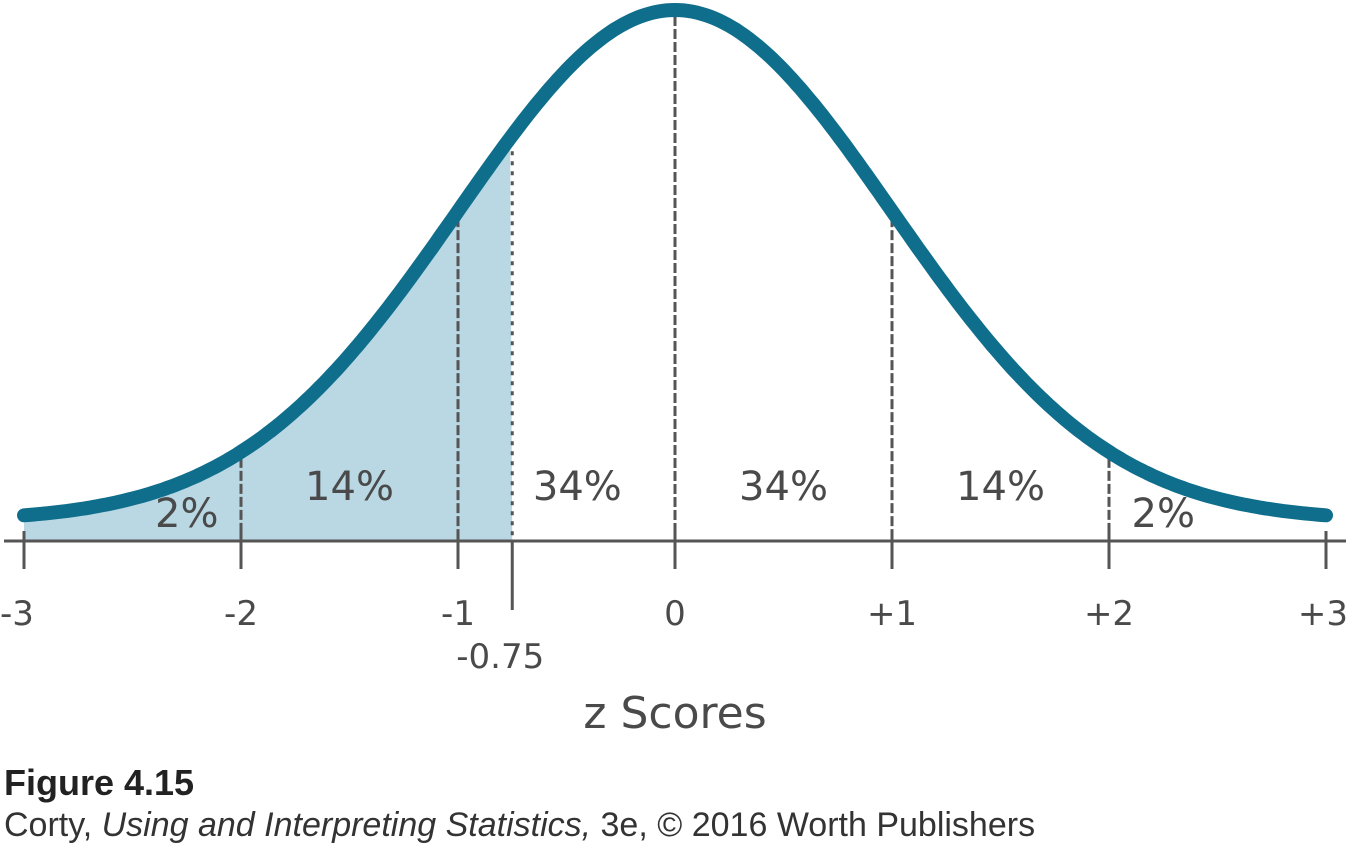 Image resolution: width=1350 pixels, height=855 pixels. What do you see at coordinates (458, 614) in the screenshot?
I see `tick-label: -1` at bounding box center [458, 614].